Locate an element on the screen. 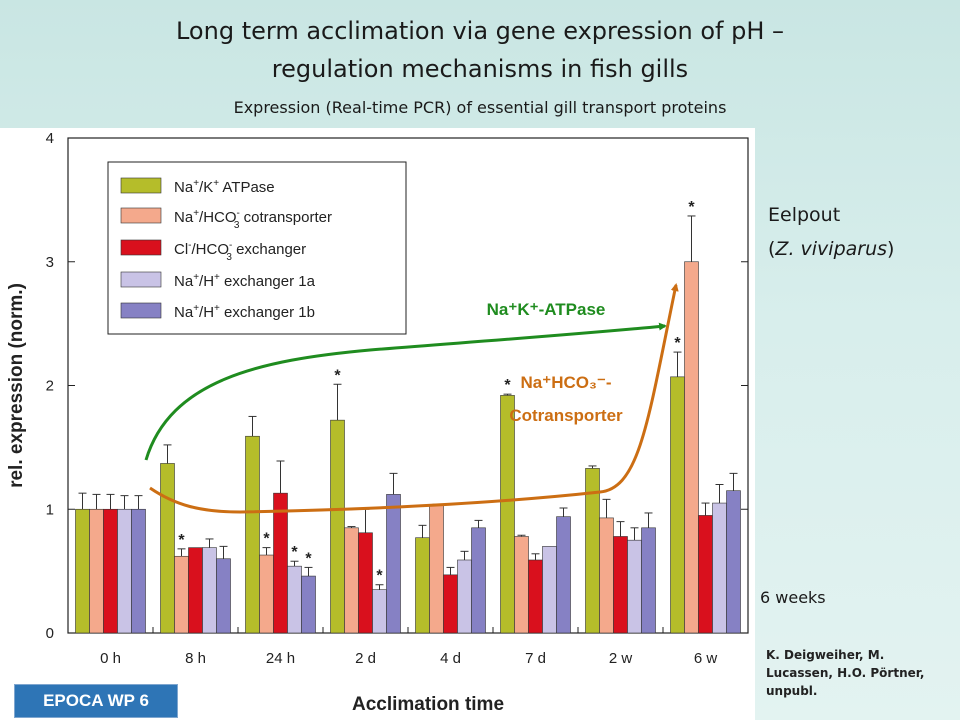  cotransporter-annotation-line1: Na⁺HCO₃⁻- is located at coordinates (566, 382).